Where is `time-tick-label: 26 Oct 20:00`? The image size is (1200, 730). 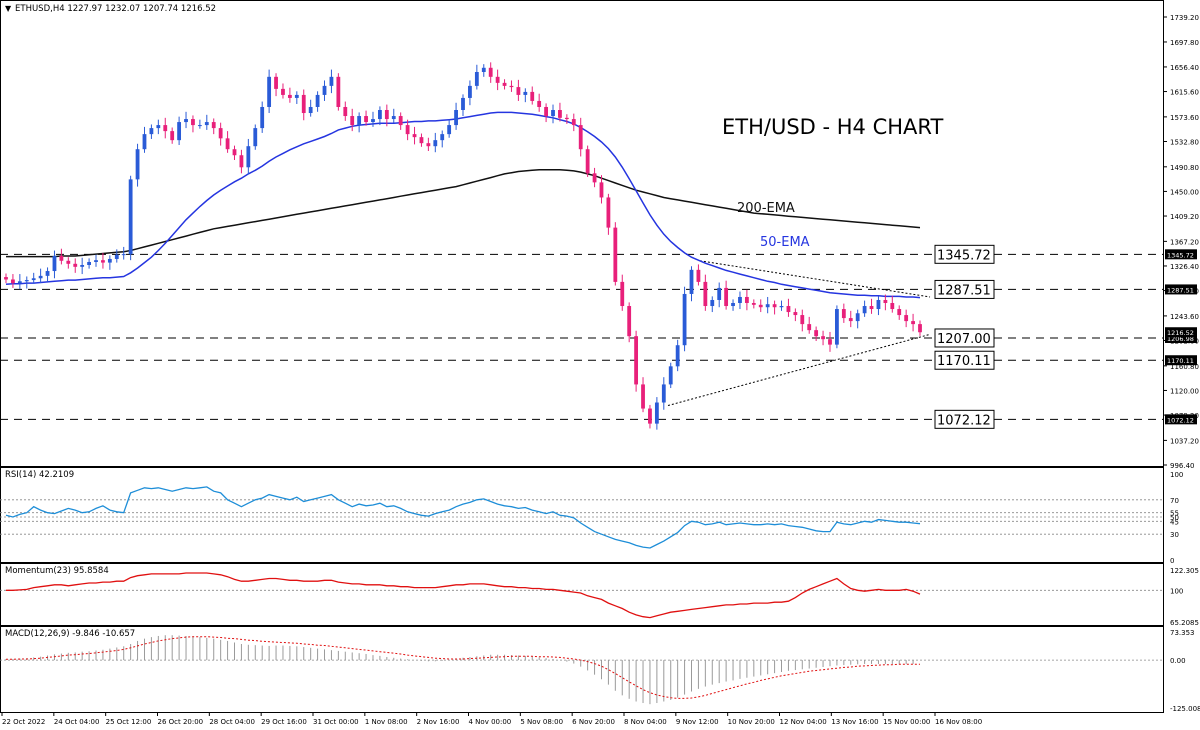 time-tick-label: 26 Oct 20:00 is located at coordinates (181, 722).